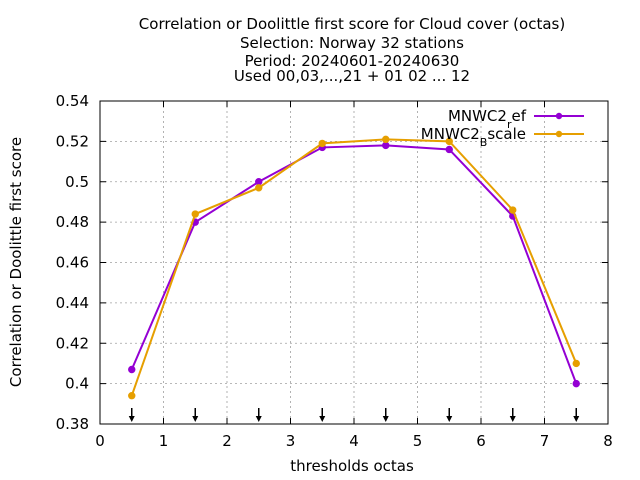 The image size is (640, 480). I want to click on y-tick-label: 0.4, so click(77, 384).